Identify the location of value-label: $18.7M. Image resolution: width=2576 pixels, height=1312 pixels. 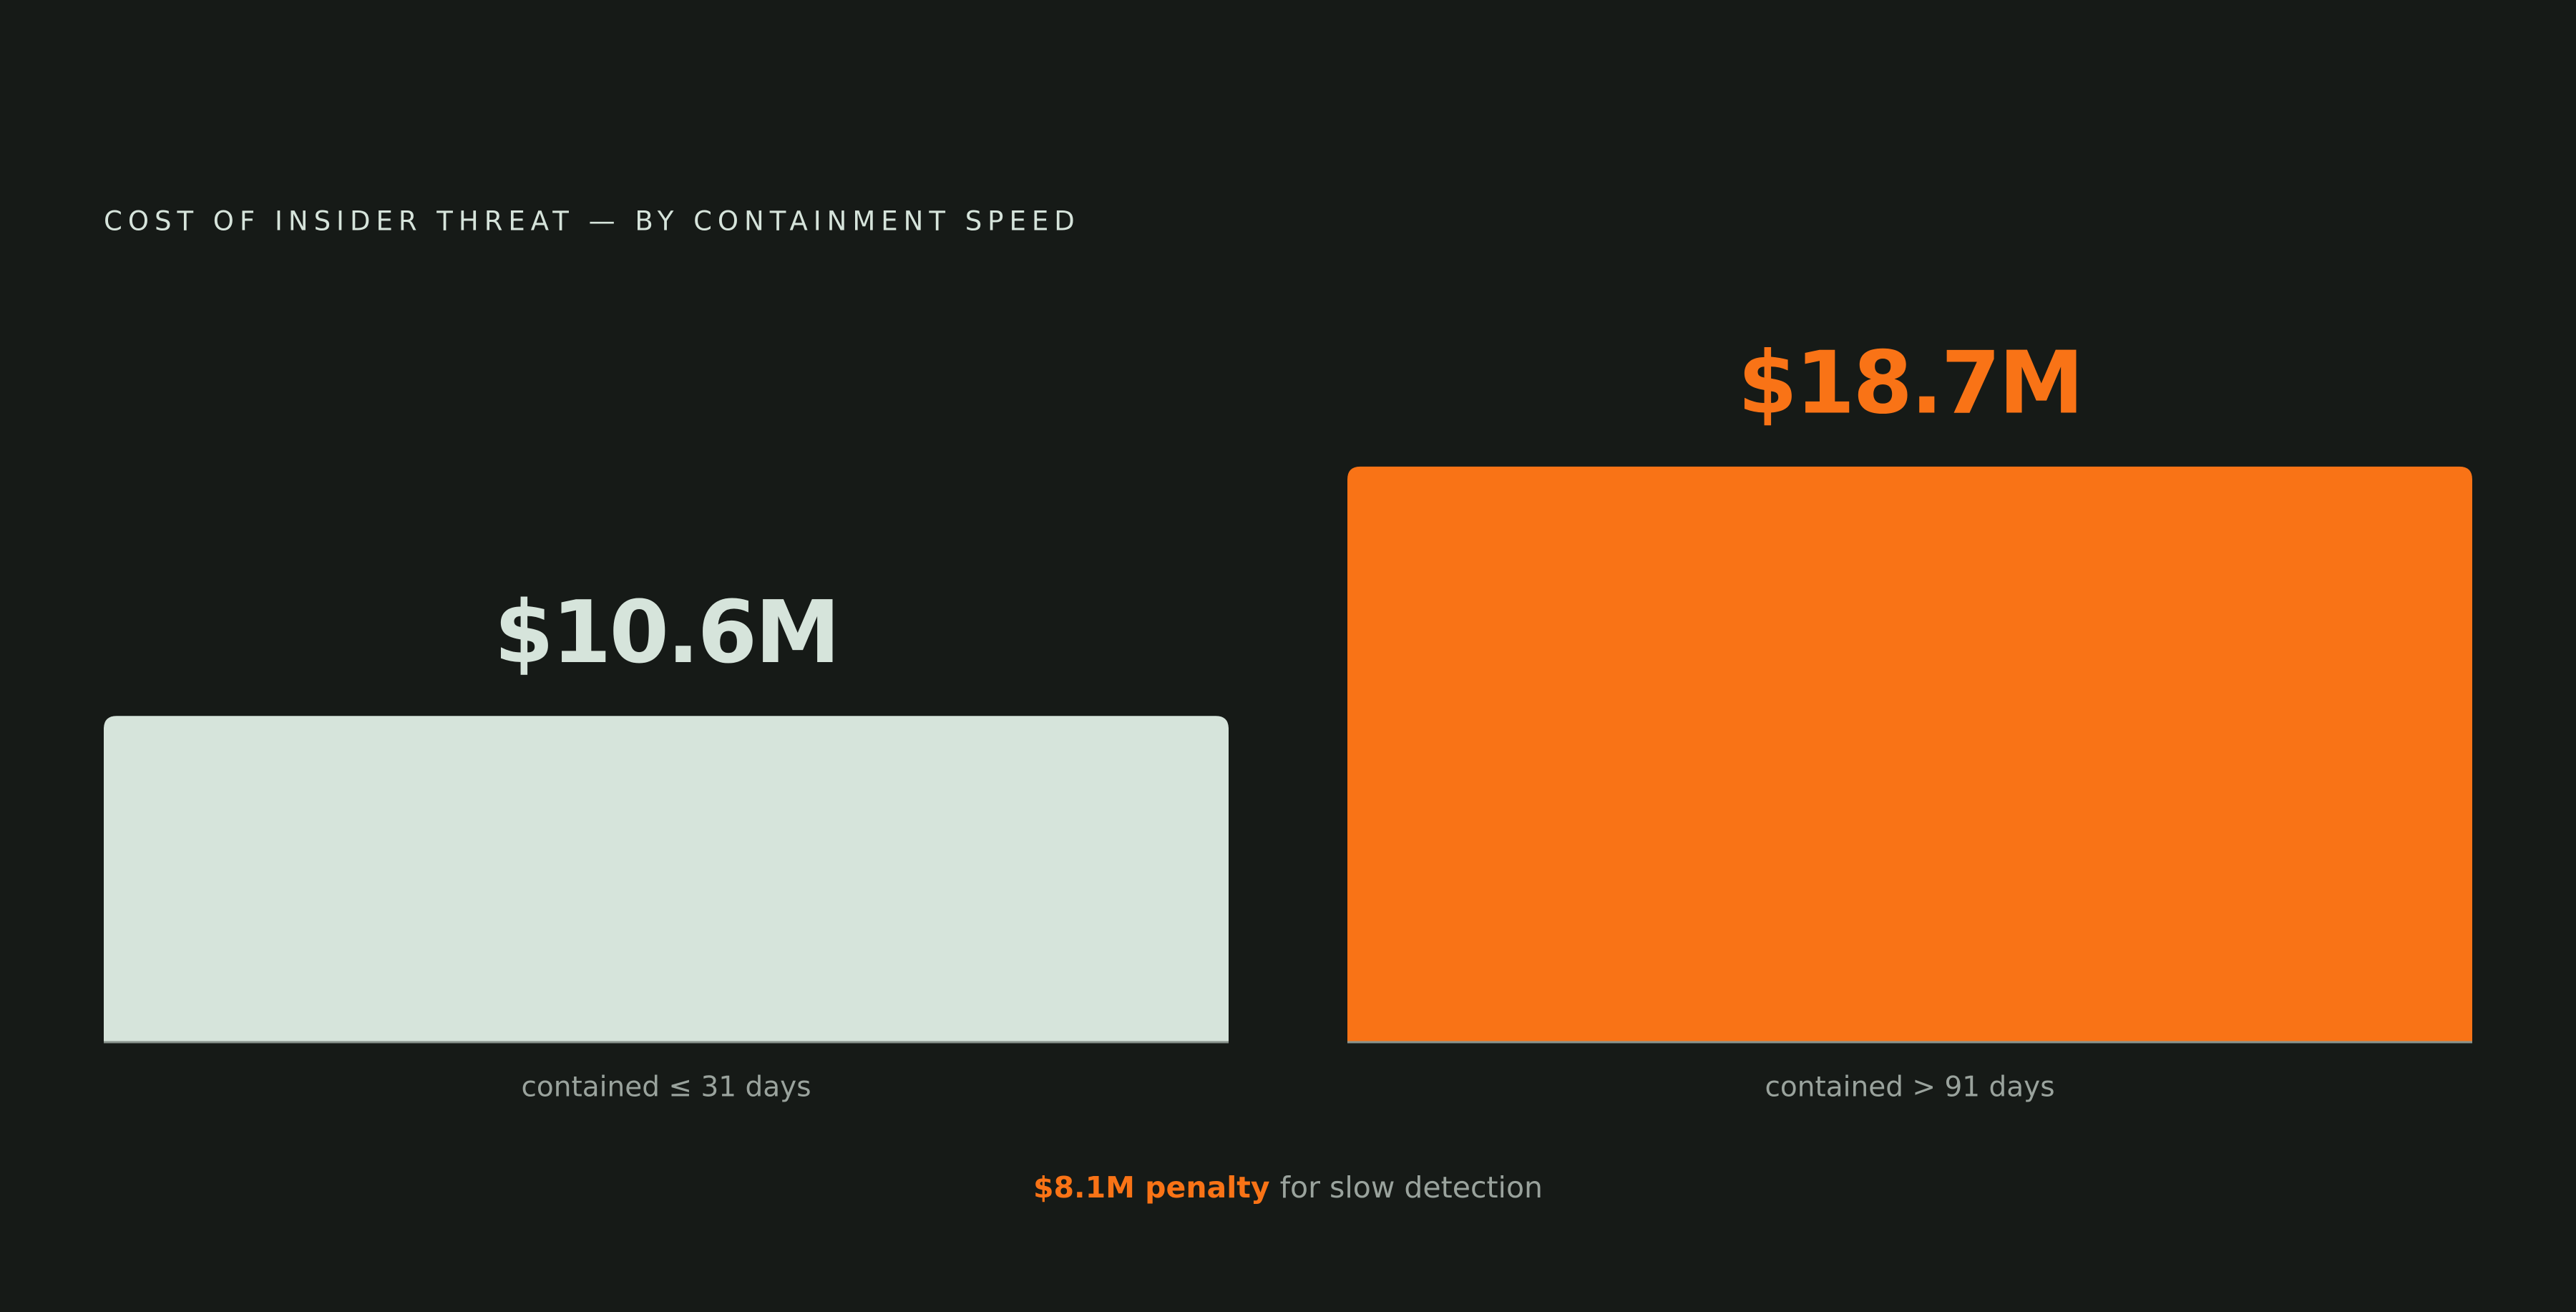
(1910, 384).